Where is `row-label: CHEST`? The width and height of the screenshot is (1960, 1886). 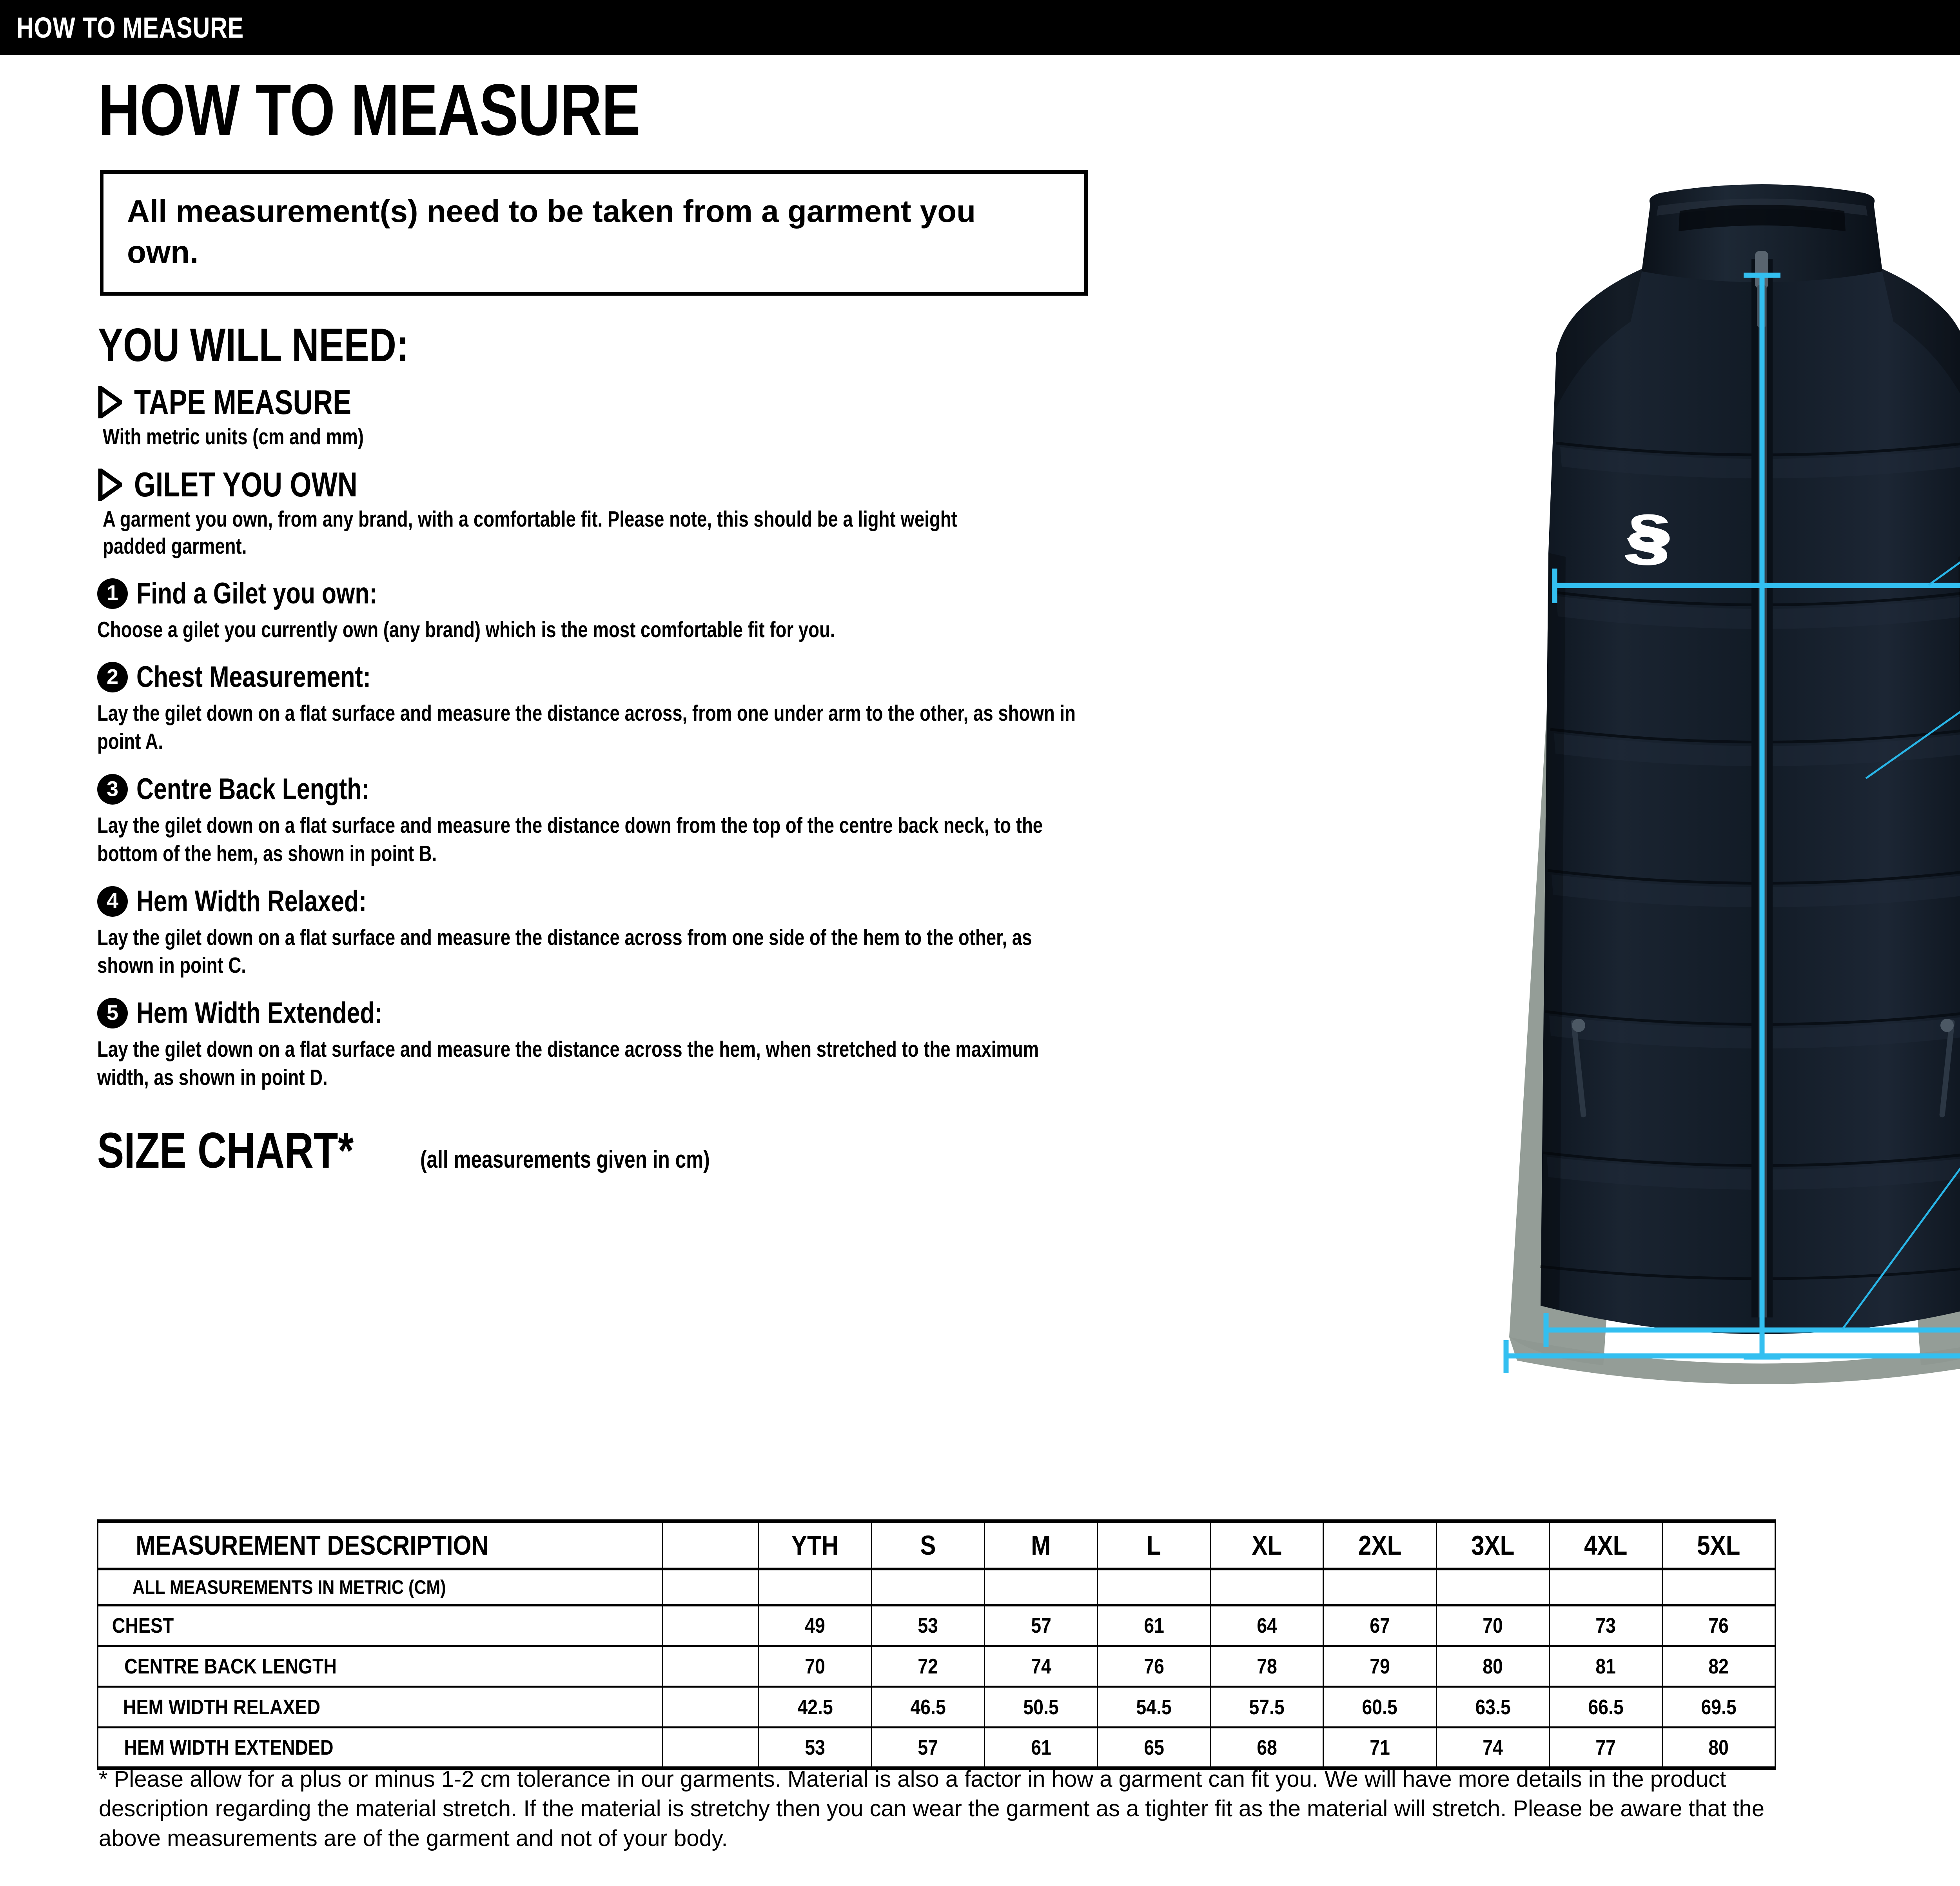
row-label: CHEST is located at coordinates (380, 1625).